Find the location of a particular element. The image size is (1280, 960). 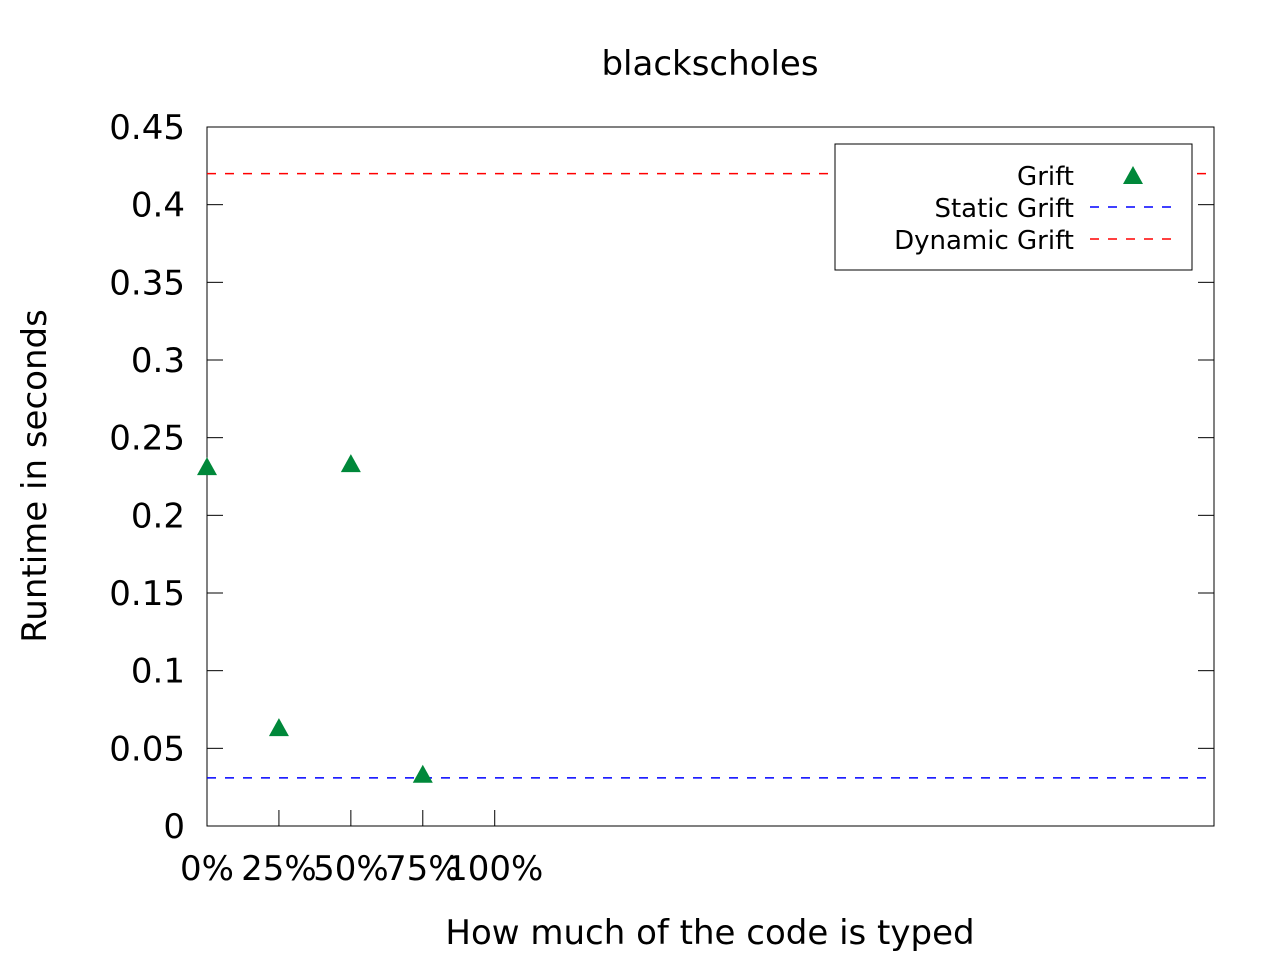

legend-label-grift: Grift is located at coordinates (1045, 177).